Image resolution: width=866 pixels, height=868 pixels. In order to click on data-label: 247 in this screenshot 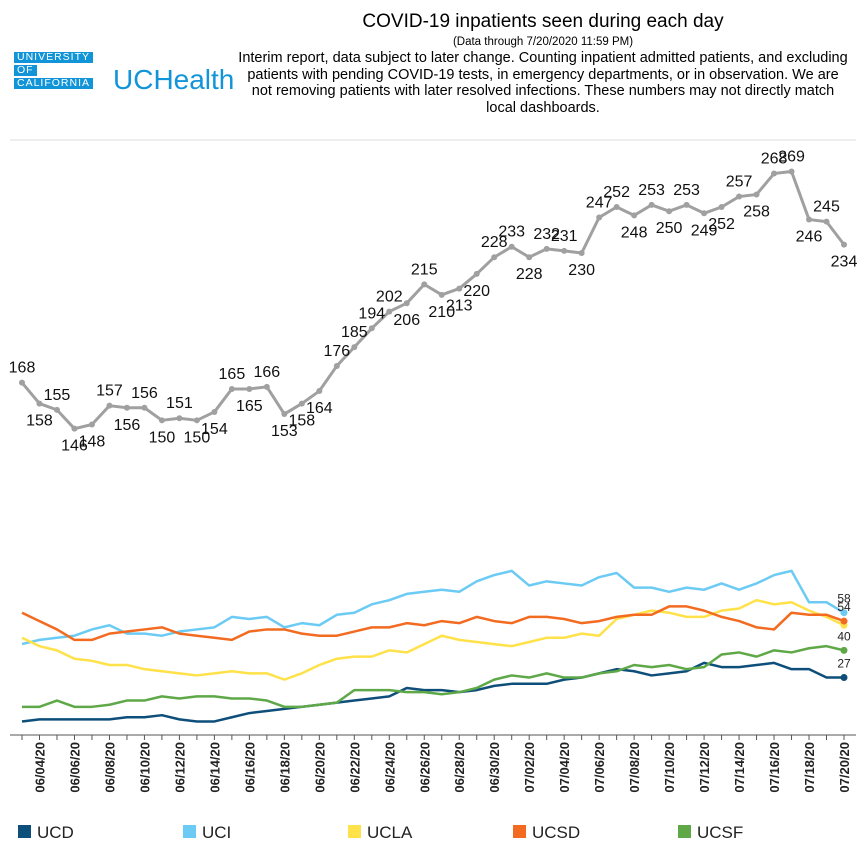, I will do `click(599, 202)`.